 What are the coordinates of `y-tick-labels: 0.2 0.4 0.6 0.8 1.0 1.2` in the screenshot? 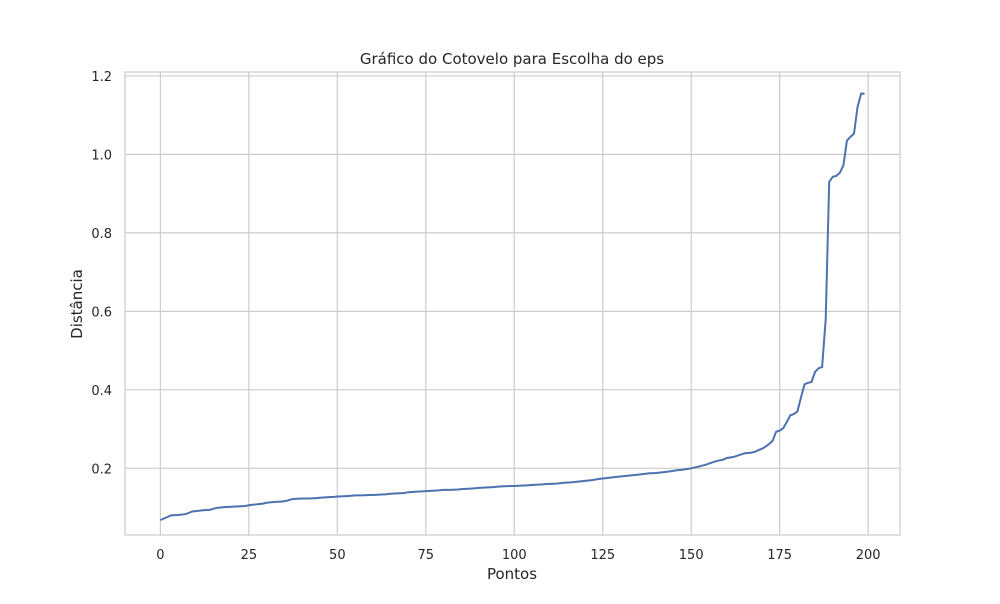 It's located at (101, 273).